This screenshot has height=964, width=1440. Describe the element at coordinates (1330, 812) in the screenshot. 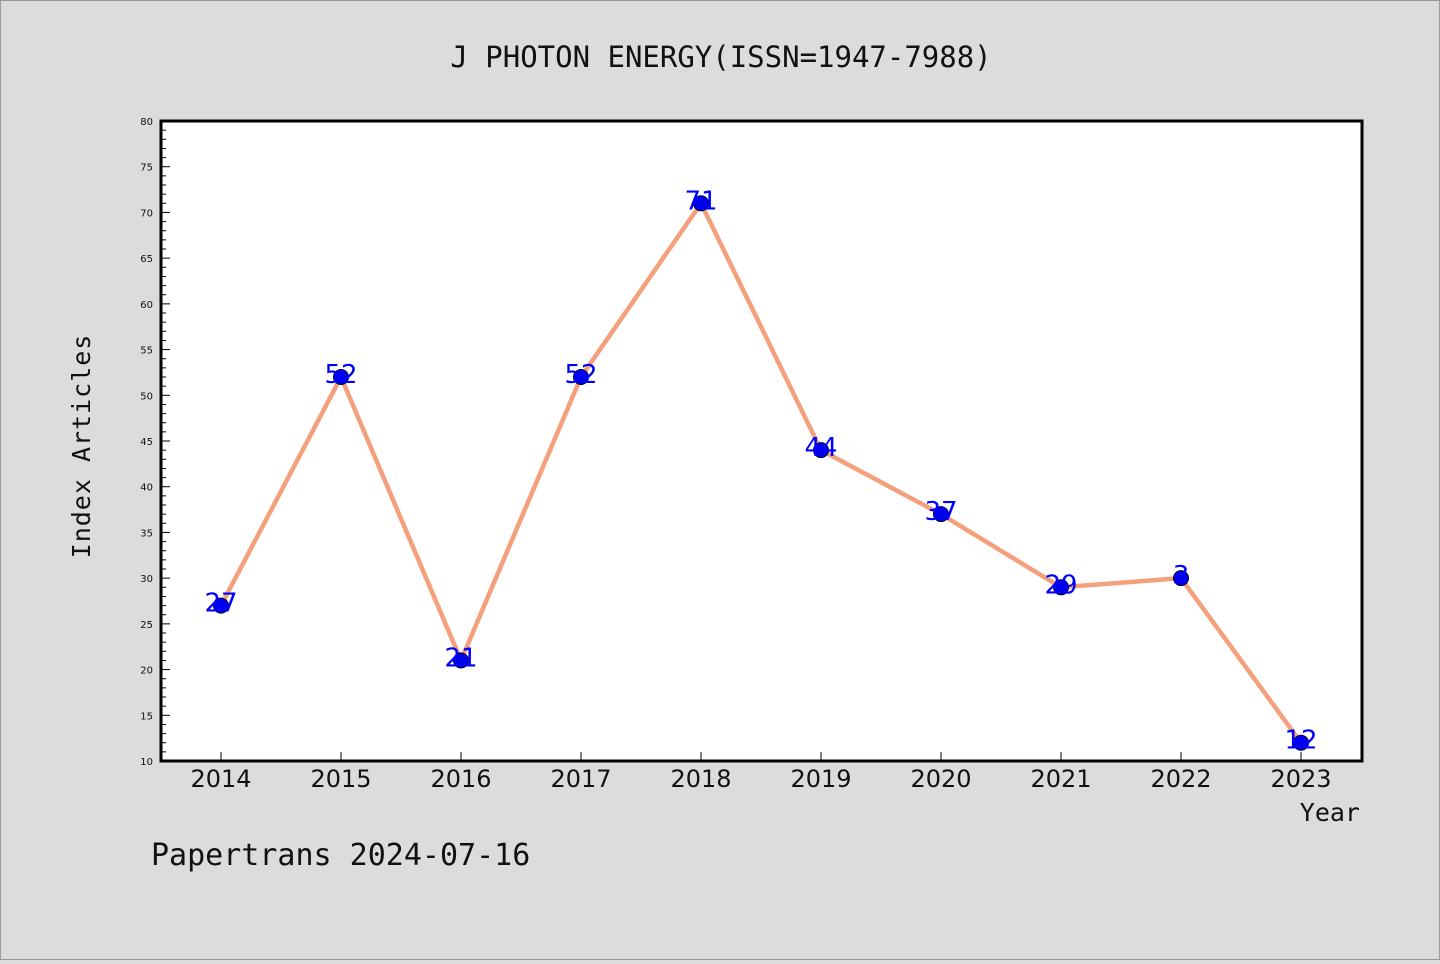

I see `x-axis-label: Year` at that location.